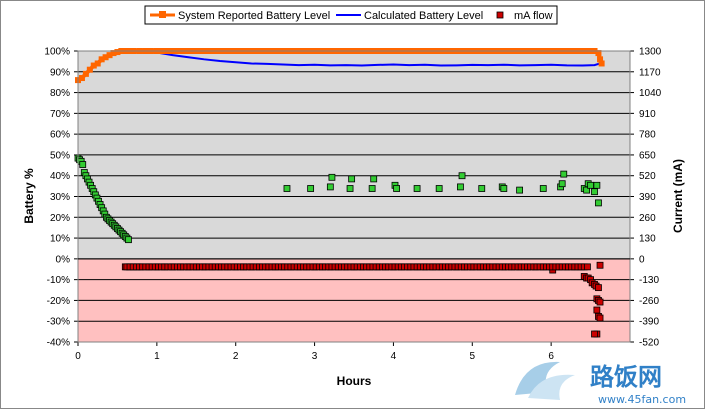 This screenshot has height=414, width=705. What do you see at coordinates (626, 377) in the screenshot?
I see `watermark-brand: 路饭网` at bounding box center [626, 377].